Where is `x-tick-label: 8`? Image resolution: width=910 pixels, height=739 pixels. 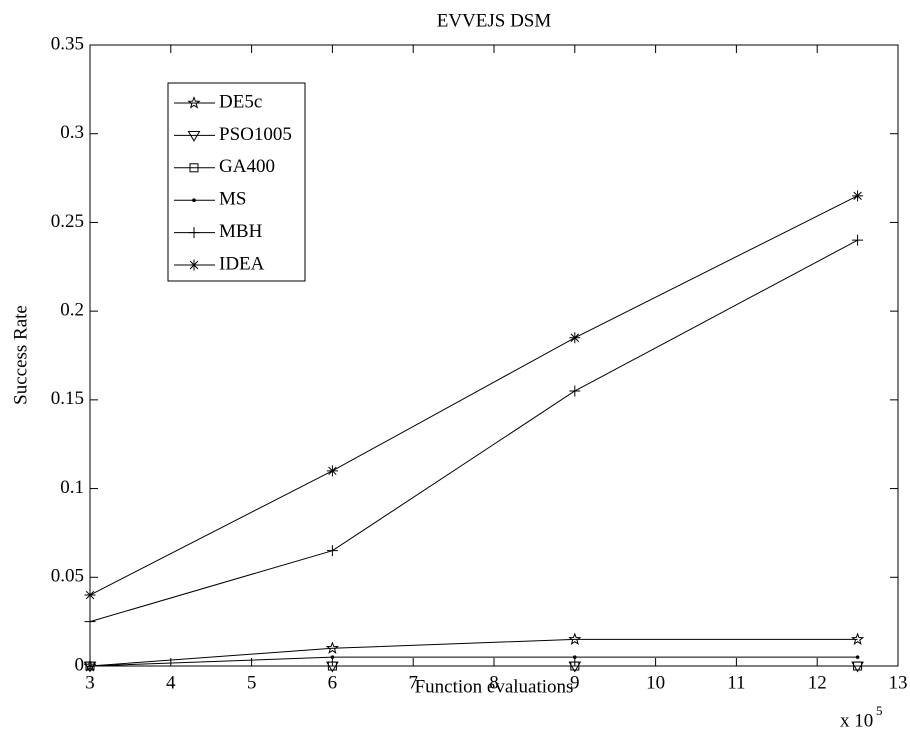 x-tick-label: 8 is located at coordinates (494, 682).